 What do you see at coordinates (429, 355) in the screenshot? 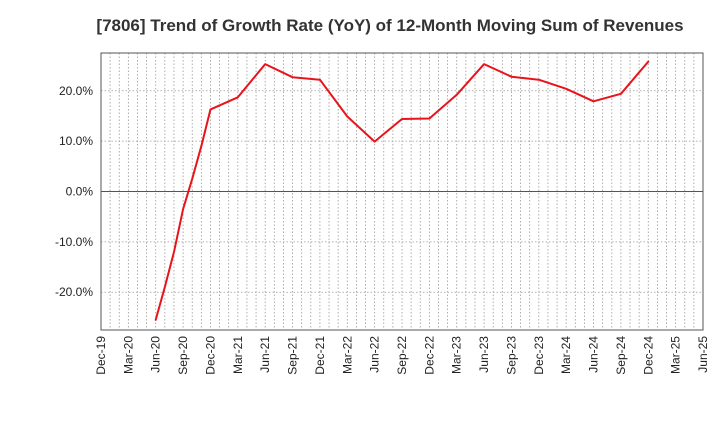
I see `x-tick-label: Dec-22` at bounding box center [429, 355].